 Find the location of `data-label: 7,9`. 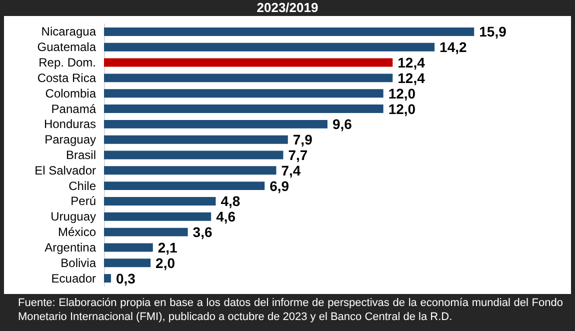

data-label: 7,9 is located at coordinates (302, 140).